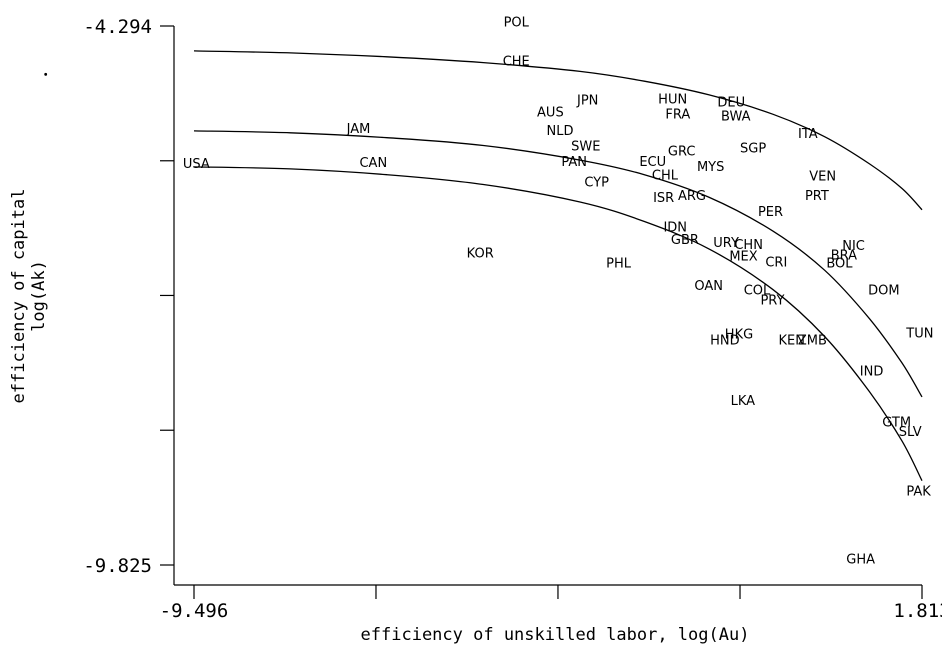 Image resolution: width=942 pixels, height=650 pixels. Describe the element at coordinates (587, 101) in the screenshot. I see `point-label-jpn: JPN` at that location.